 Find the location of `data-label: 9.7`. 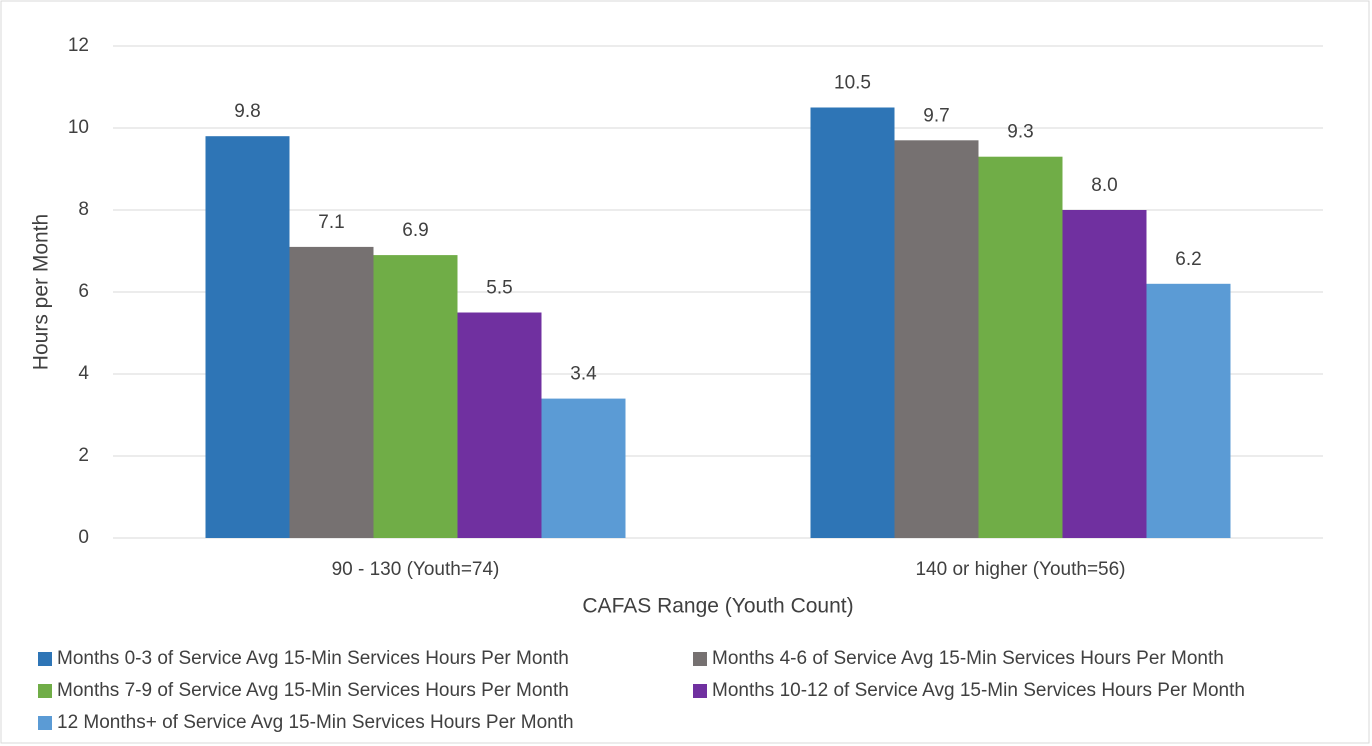

data-label: 9.7 is located at coordinates (936, 115).